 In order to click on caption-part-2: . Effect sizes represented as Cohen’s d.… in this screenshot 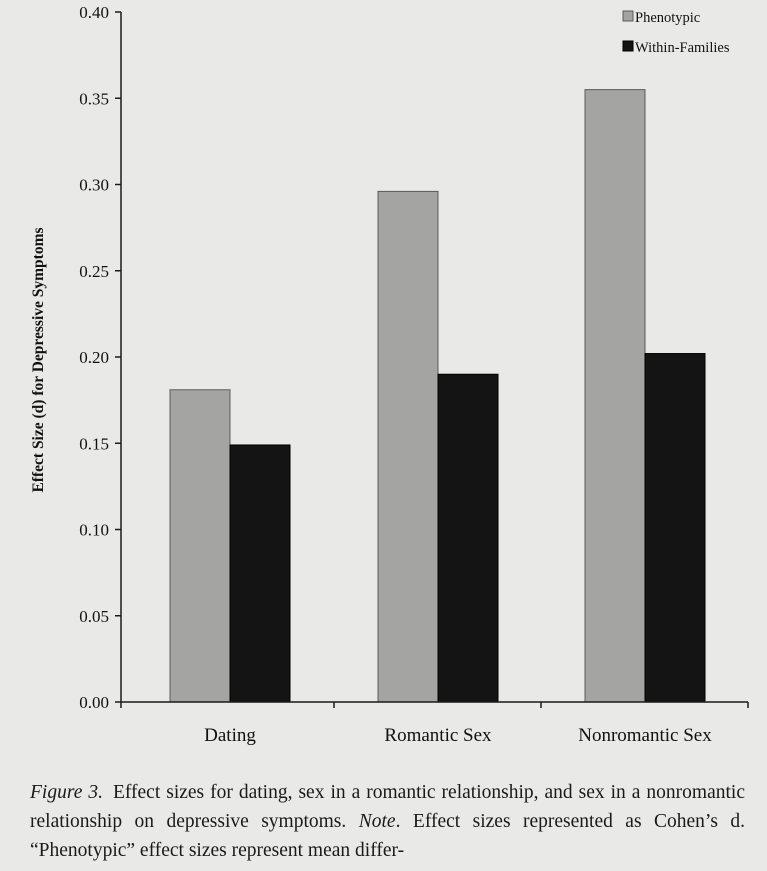, I will do `click(387, 836)`.